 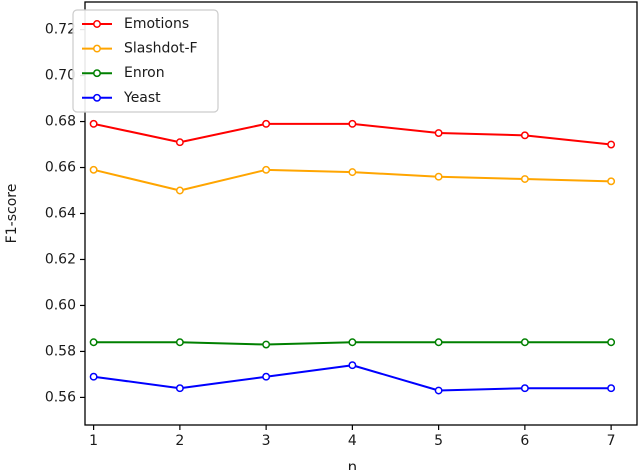 I want to click on y-axis-label: F1-score, so click(x=12, y=214).